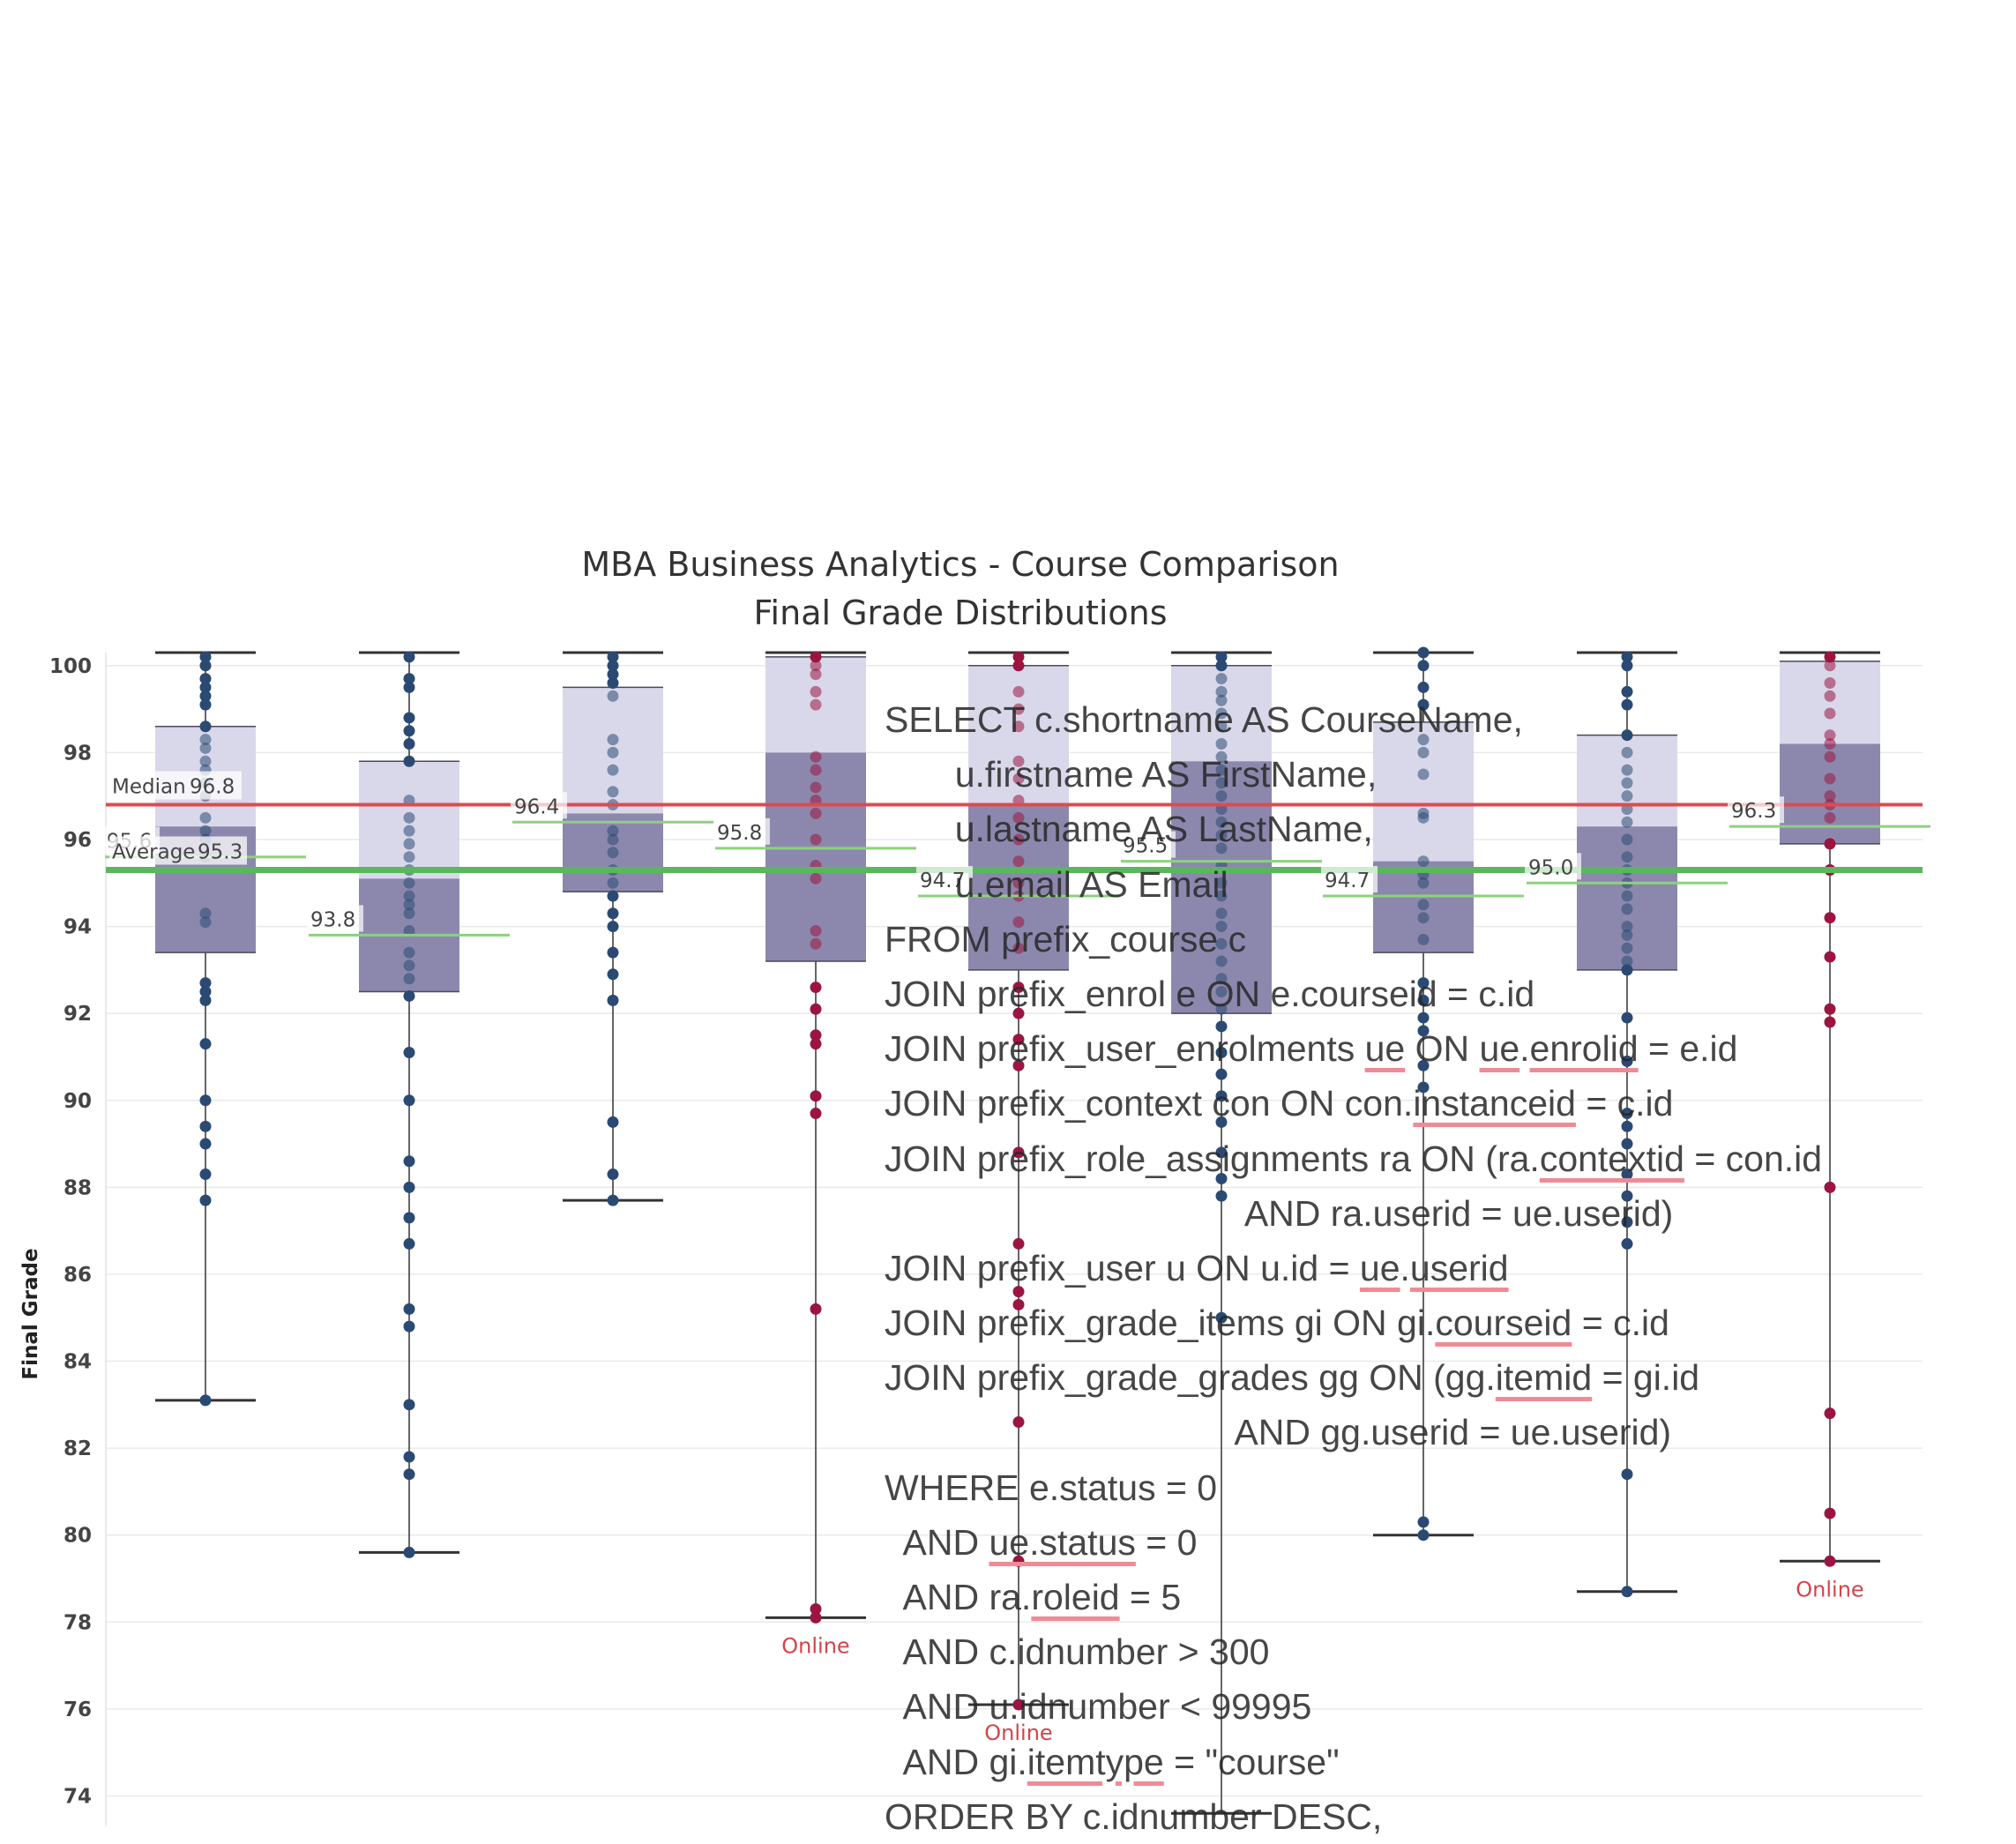 The image size is (2016, 1844). Describe the element at coordinates (1145, 846) in the screenshot. I see `course-average-label: 95.5` at that location.